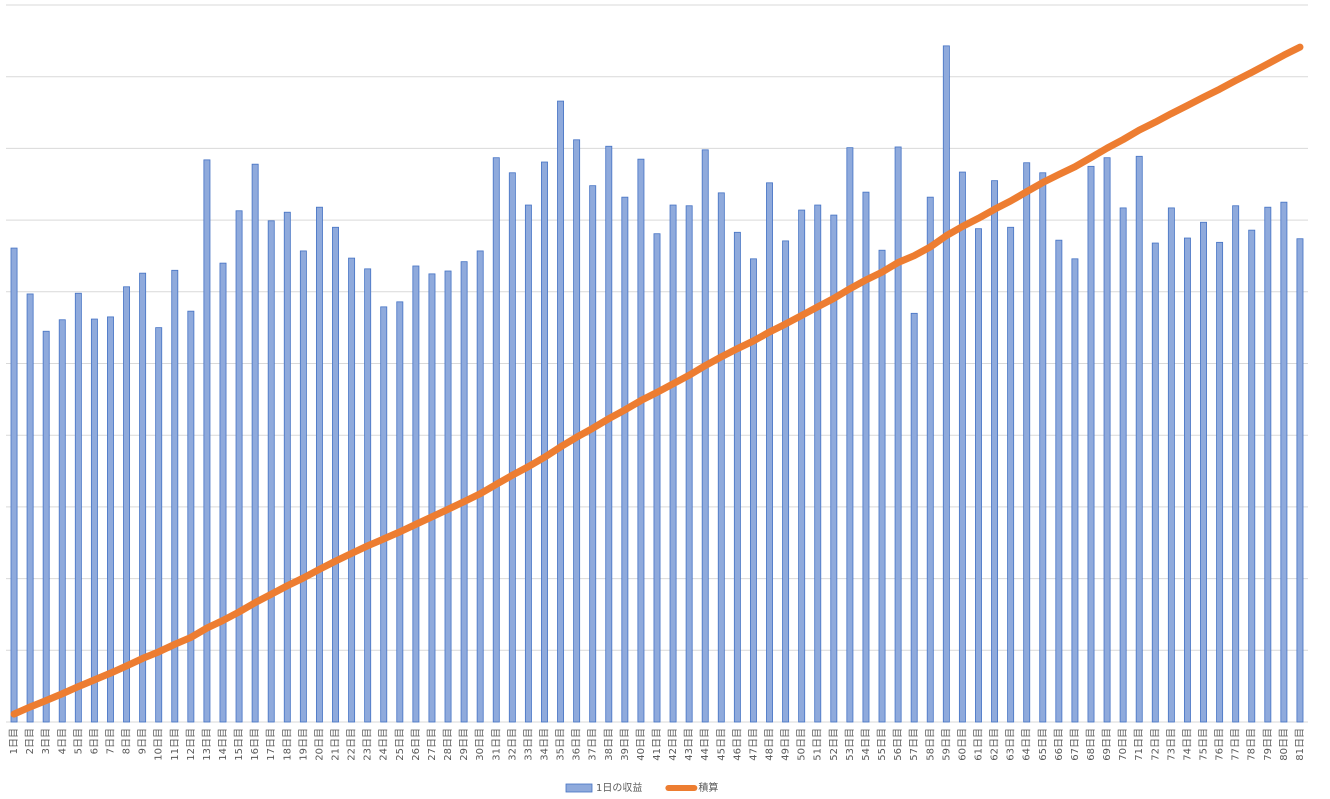 This screenshot has width=1330, height=799. Describe the element at coordinates (207, 744) in the screenshot. I see `x-tick-label: 13日目` at that location.